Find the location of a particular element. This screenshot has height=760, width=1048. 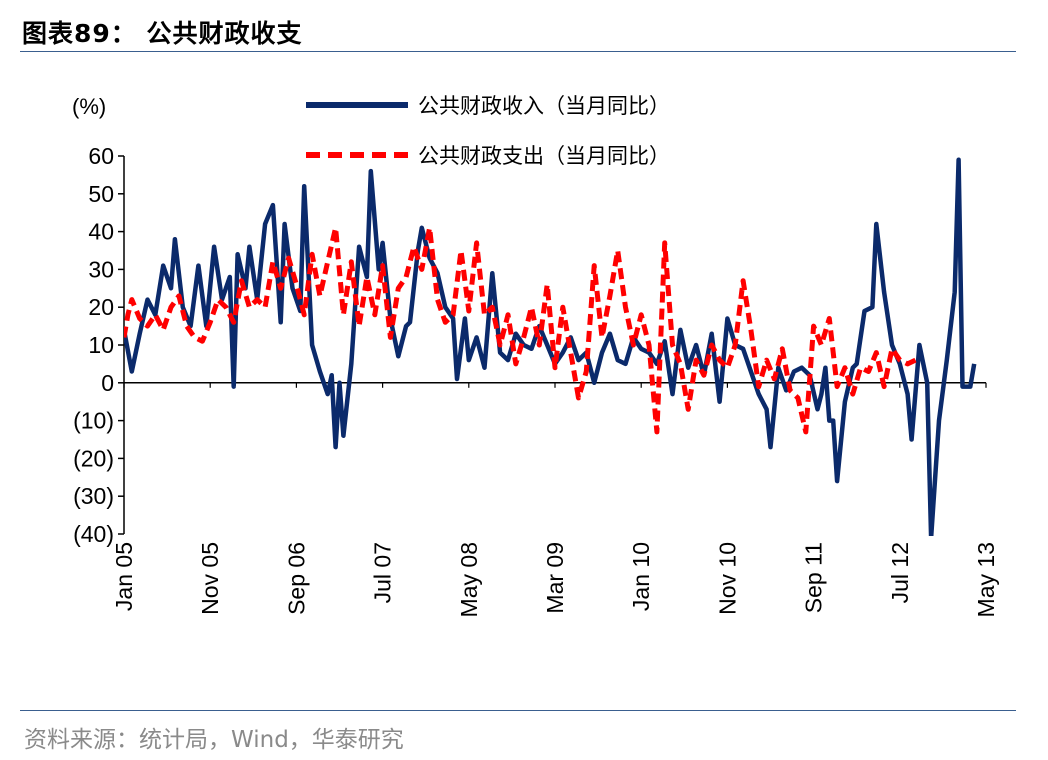

y-tick-label: 20 is located at coordinates (101, 307).